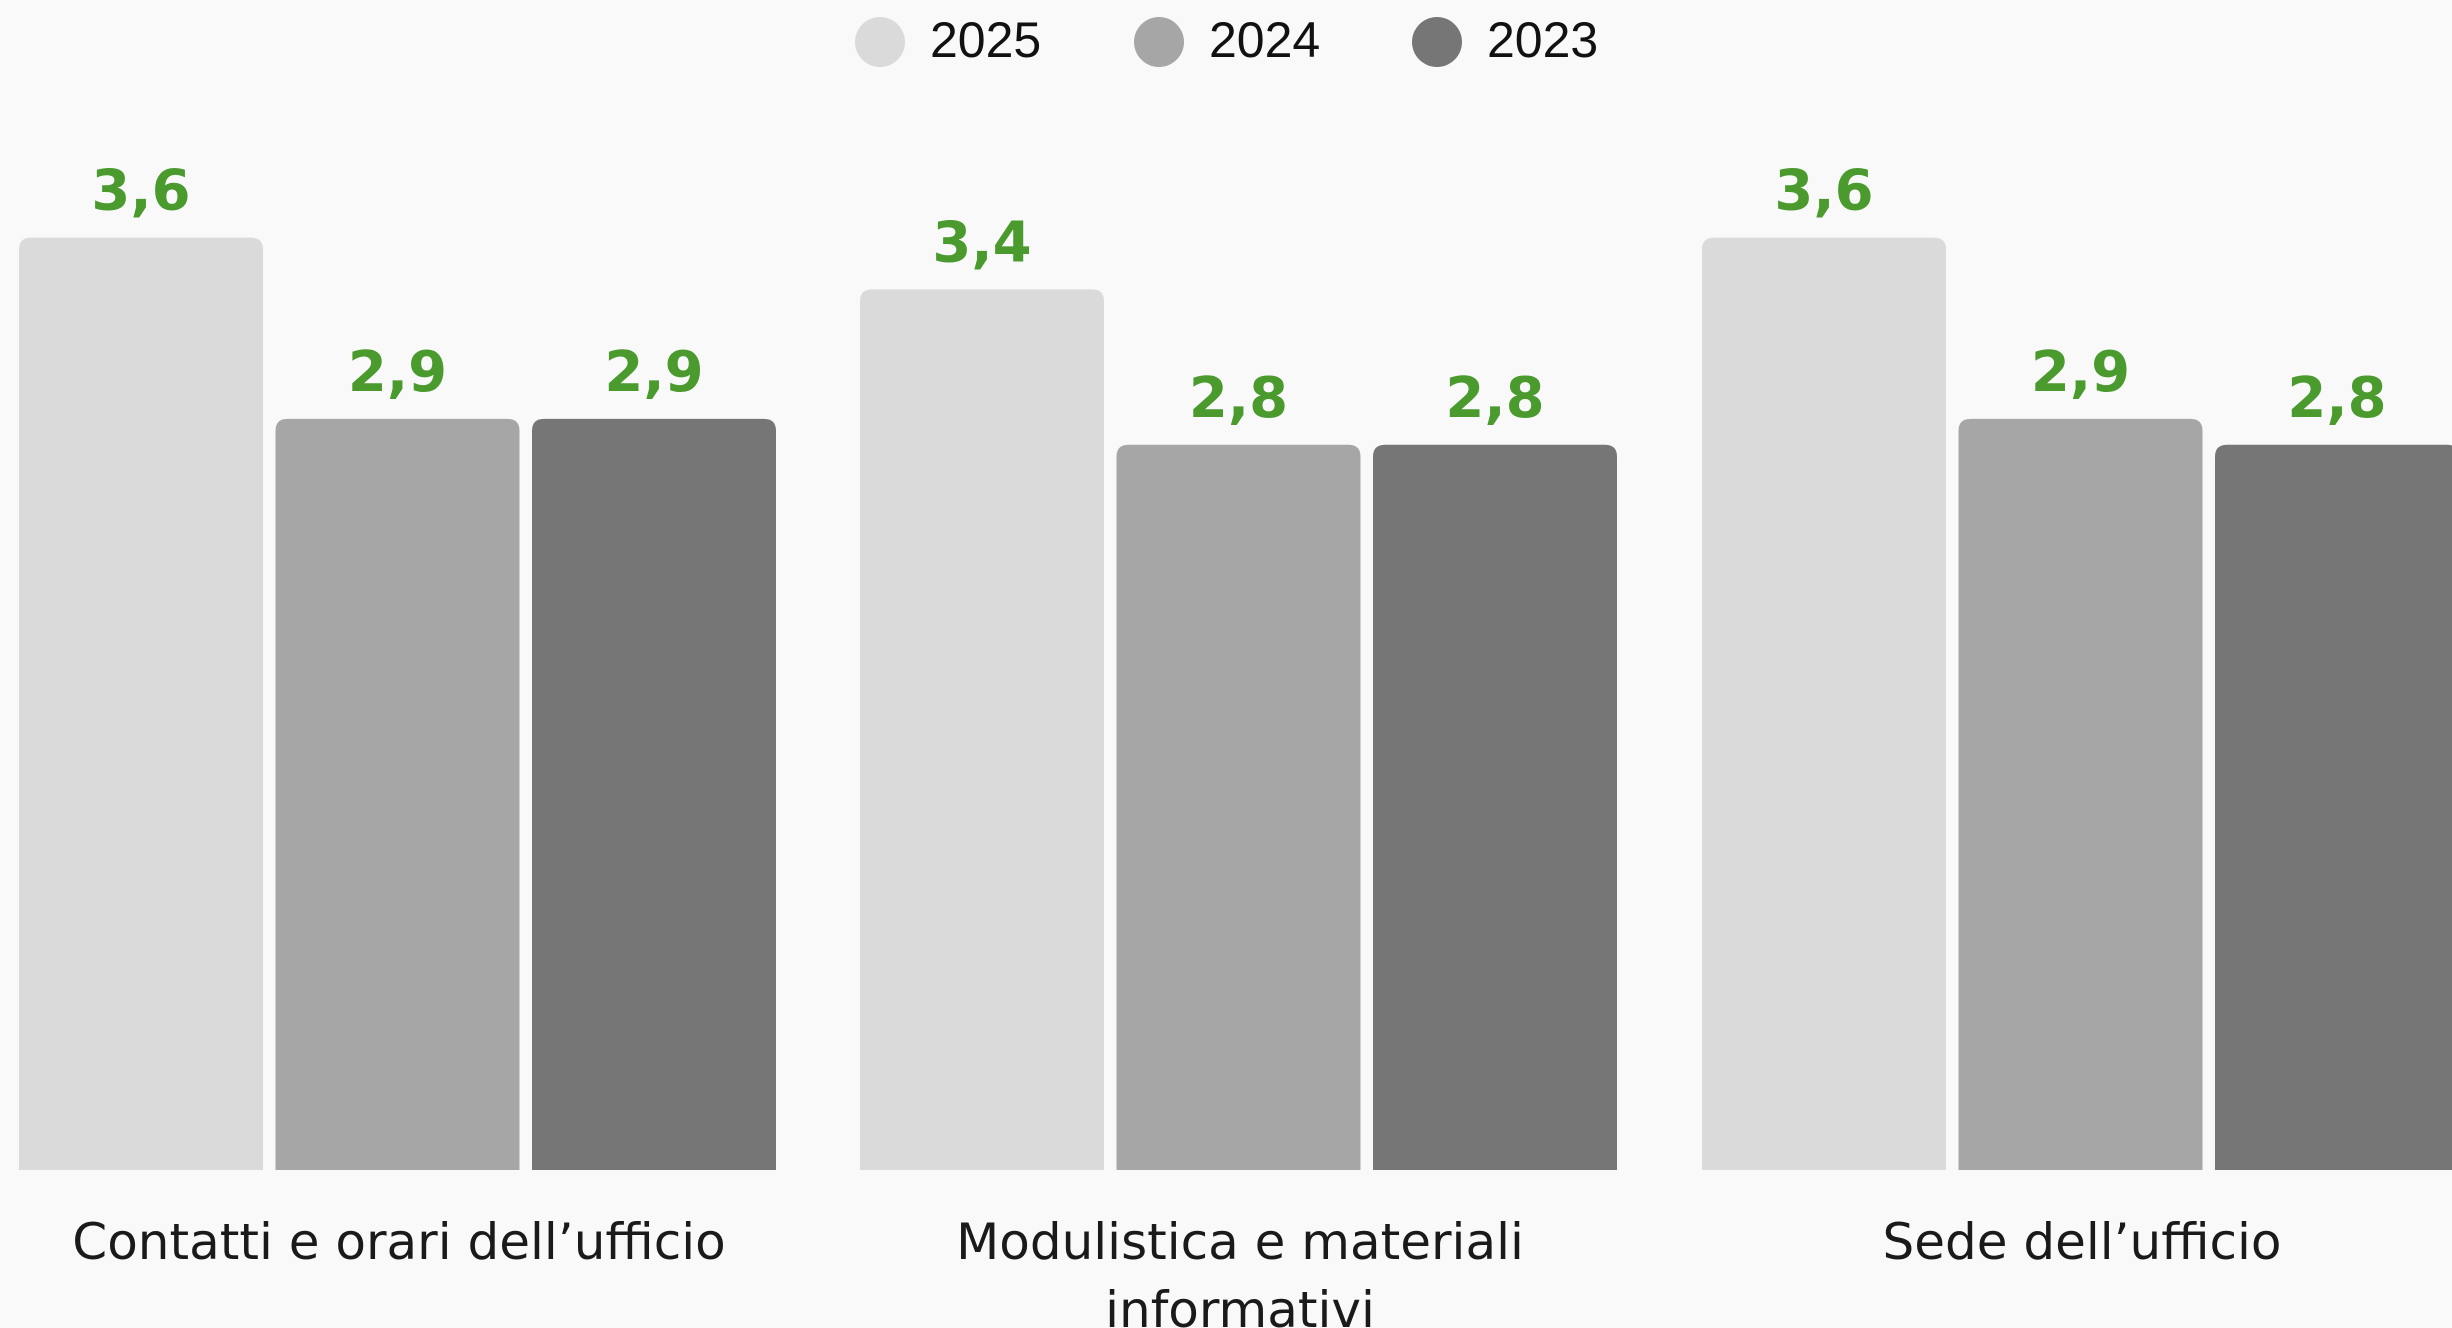 This screenshot has width=2452, height=1328. Describe the element at coordinates (1264, 40) in the screenshot. I see `legend-label: 2024` at that location.